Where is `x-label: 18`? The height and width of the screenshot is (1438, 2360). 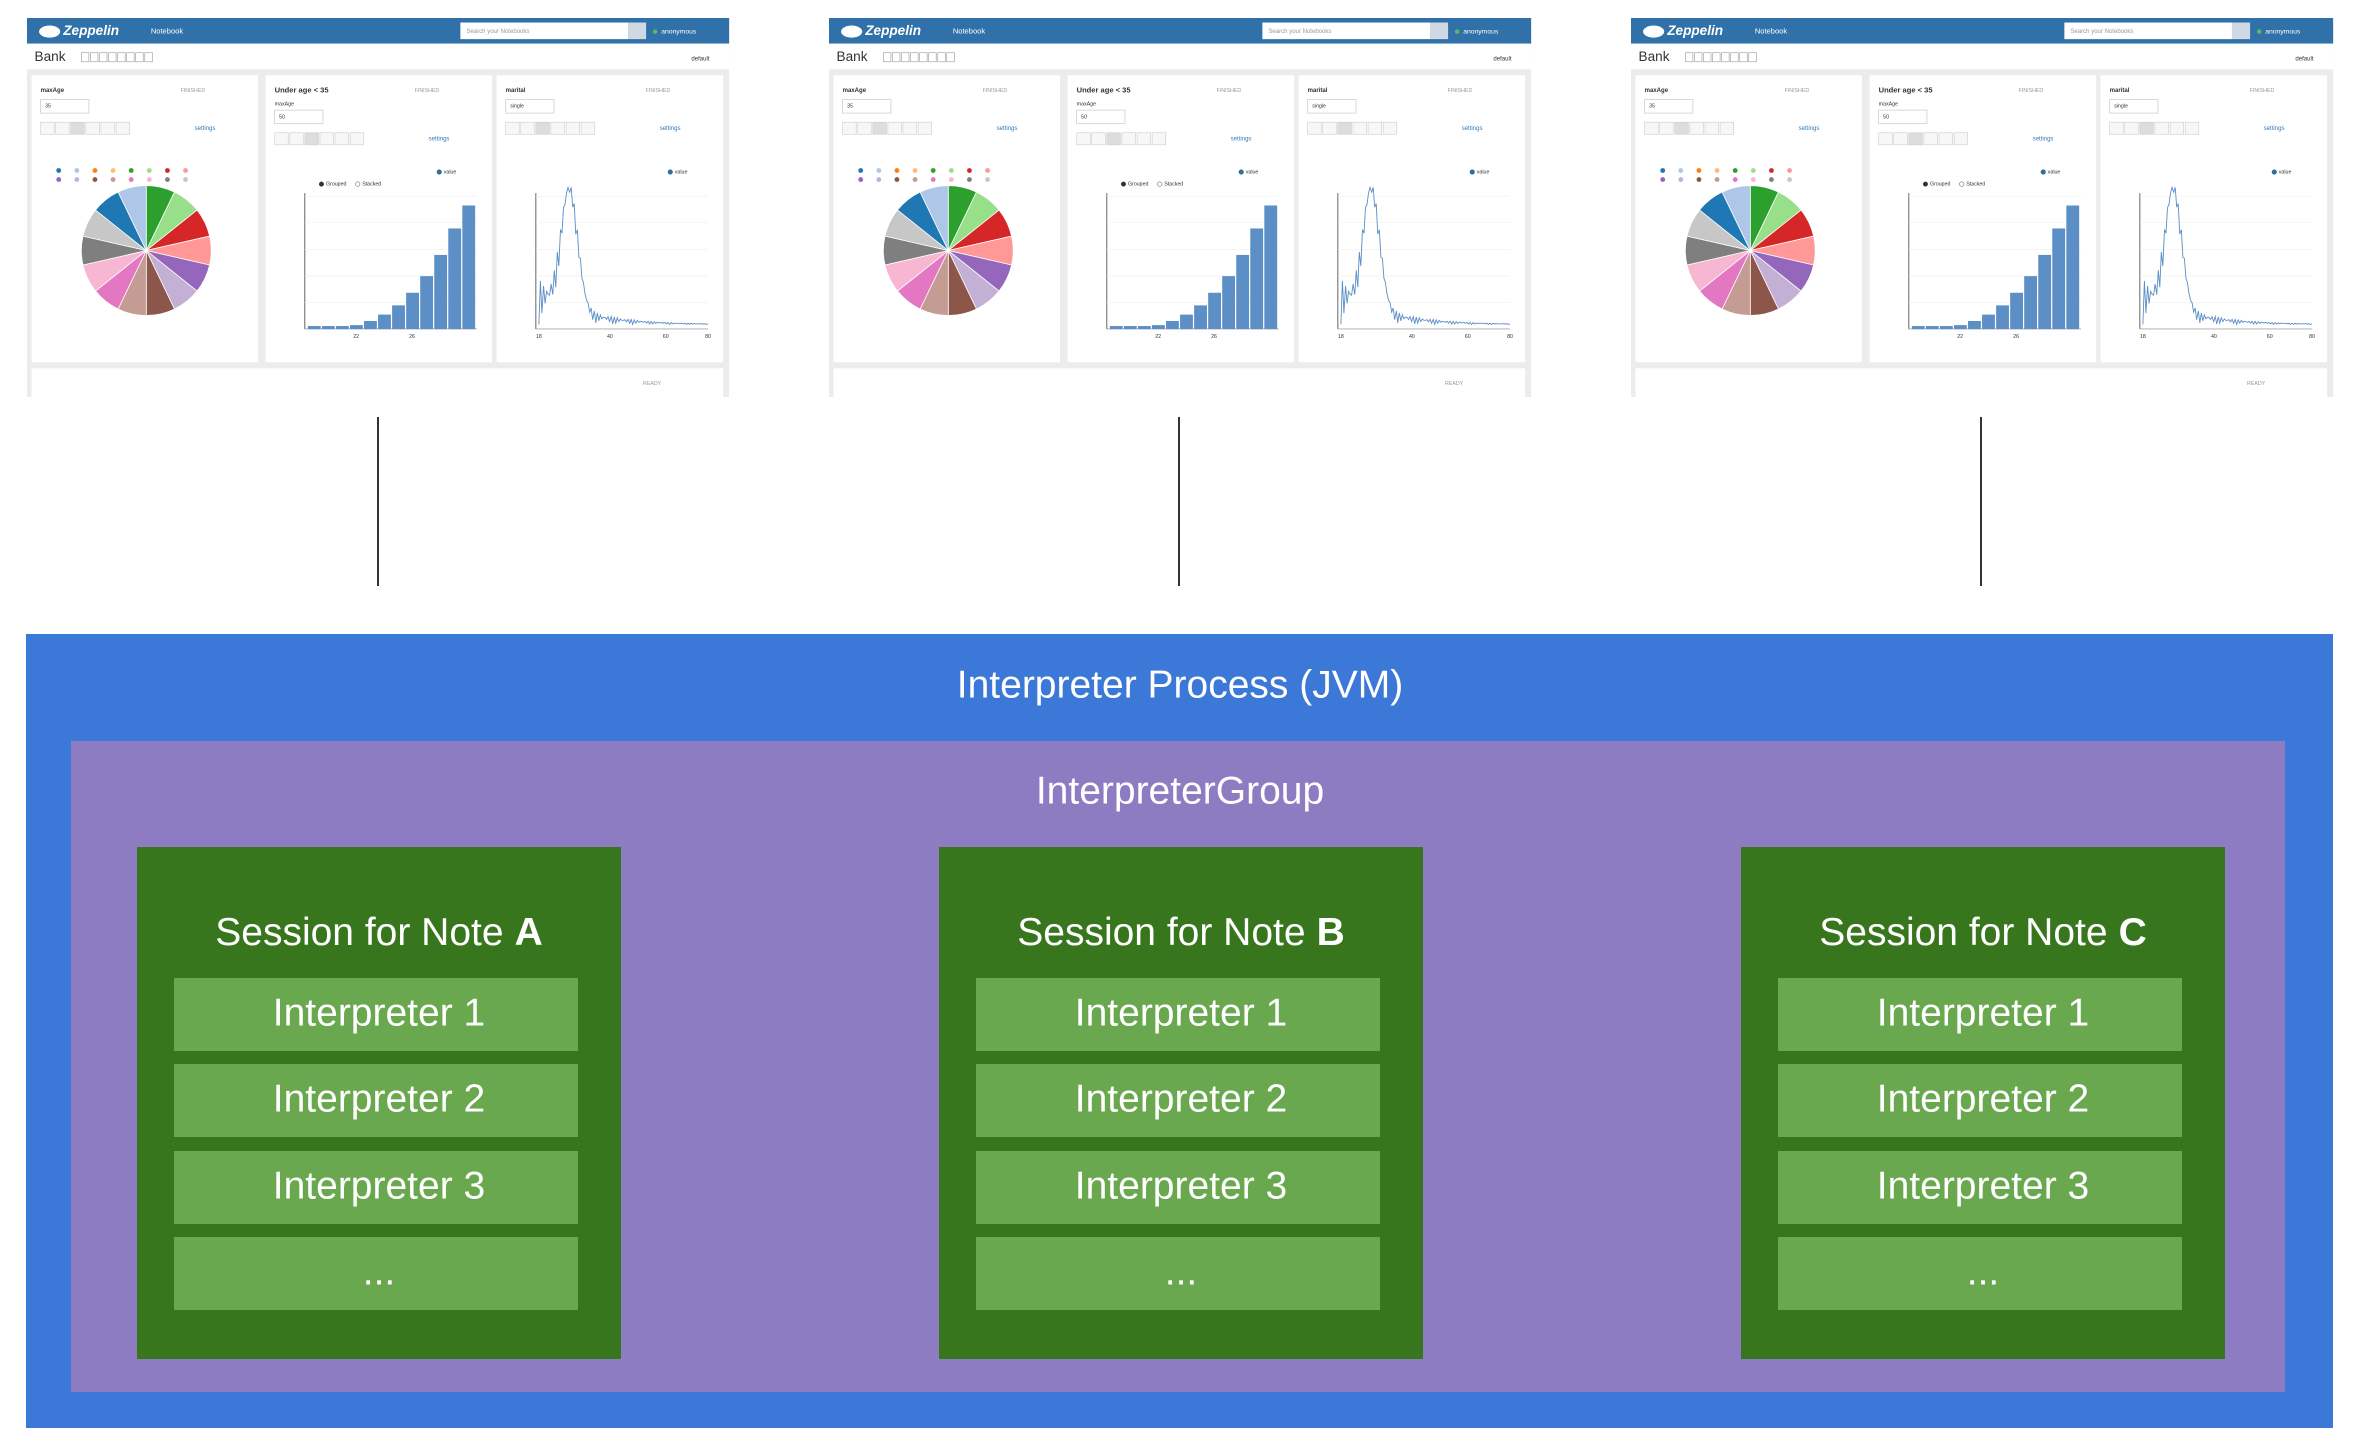
x-label: 18 is located at coordinates (539, 337).